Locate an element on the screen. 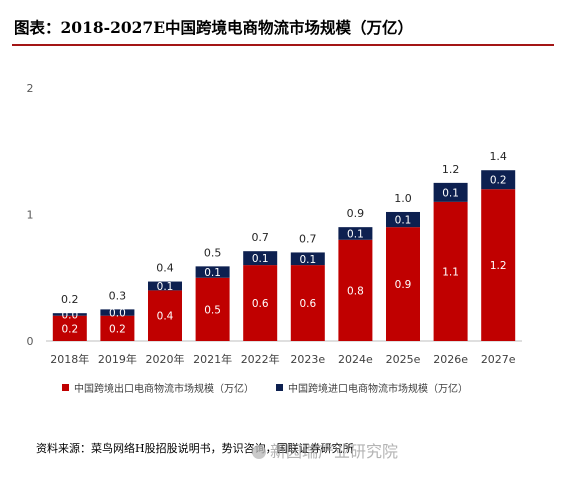 The width and height of the screenshot is (566, 478). data-label-export: 0.8 is located at coordinates (355, 291).